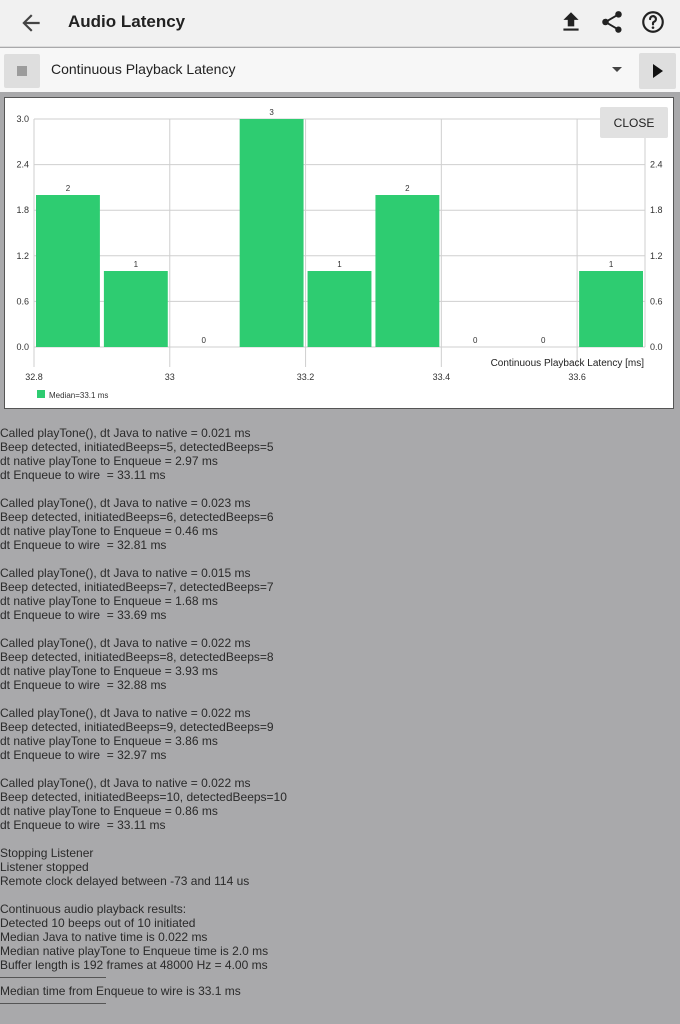  Describe the element at coordinates (577, 377) in the screenshot. I see `x-tick-label: 33.6` at that location.